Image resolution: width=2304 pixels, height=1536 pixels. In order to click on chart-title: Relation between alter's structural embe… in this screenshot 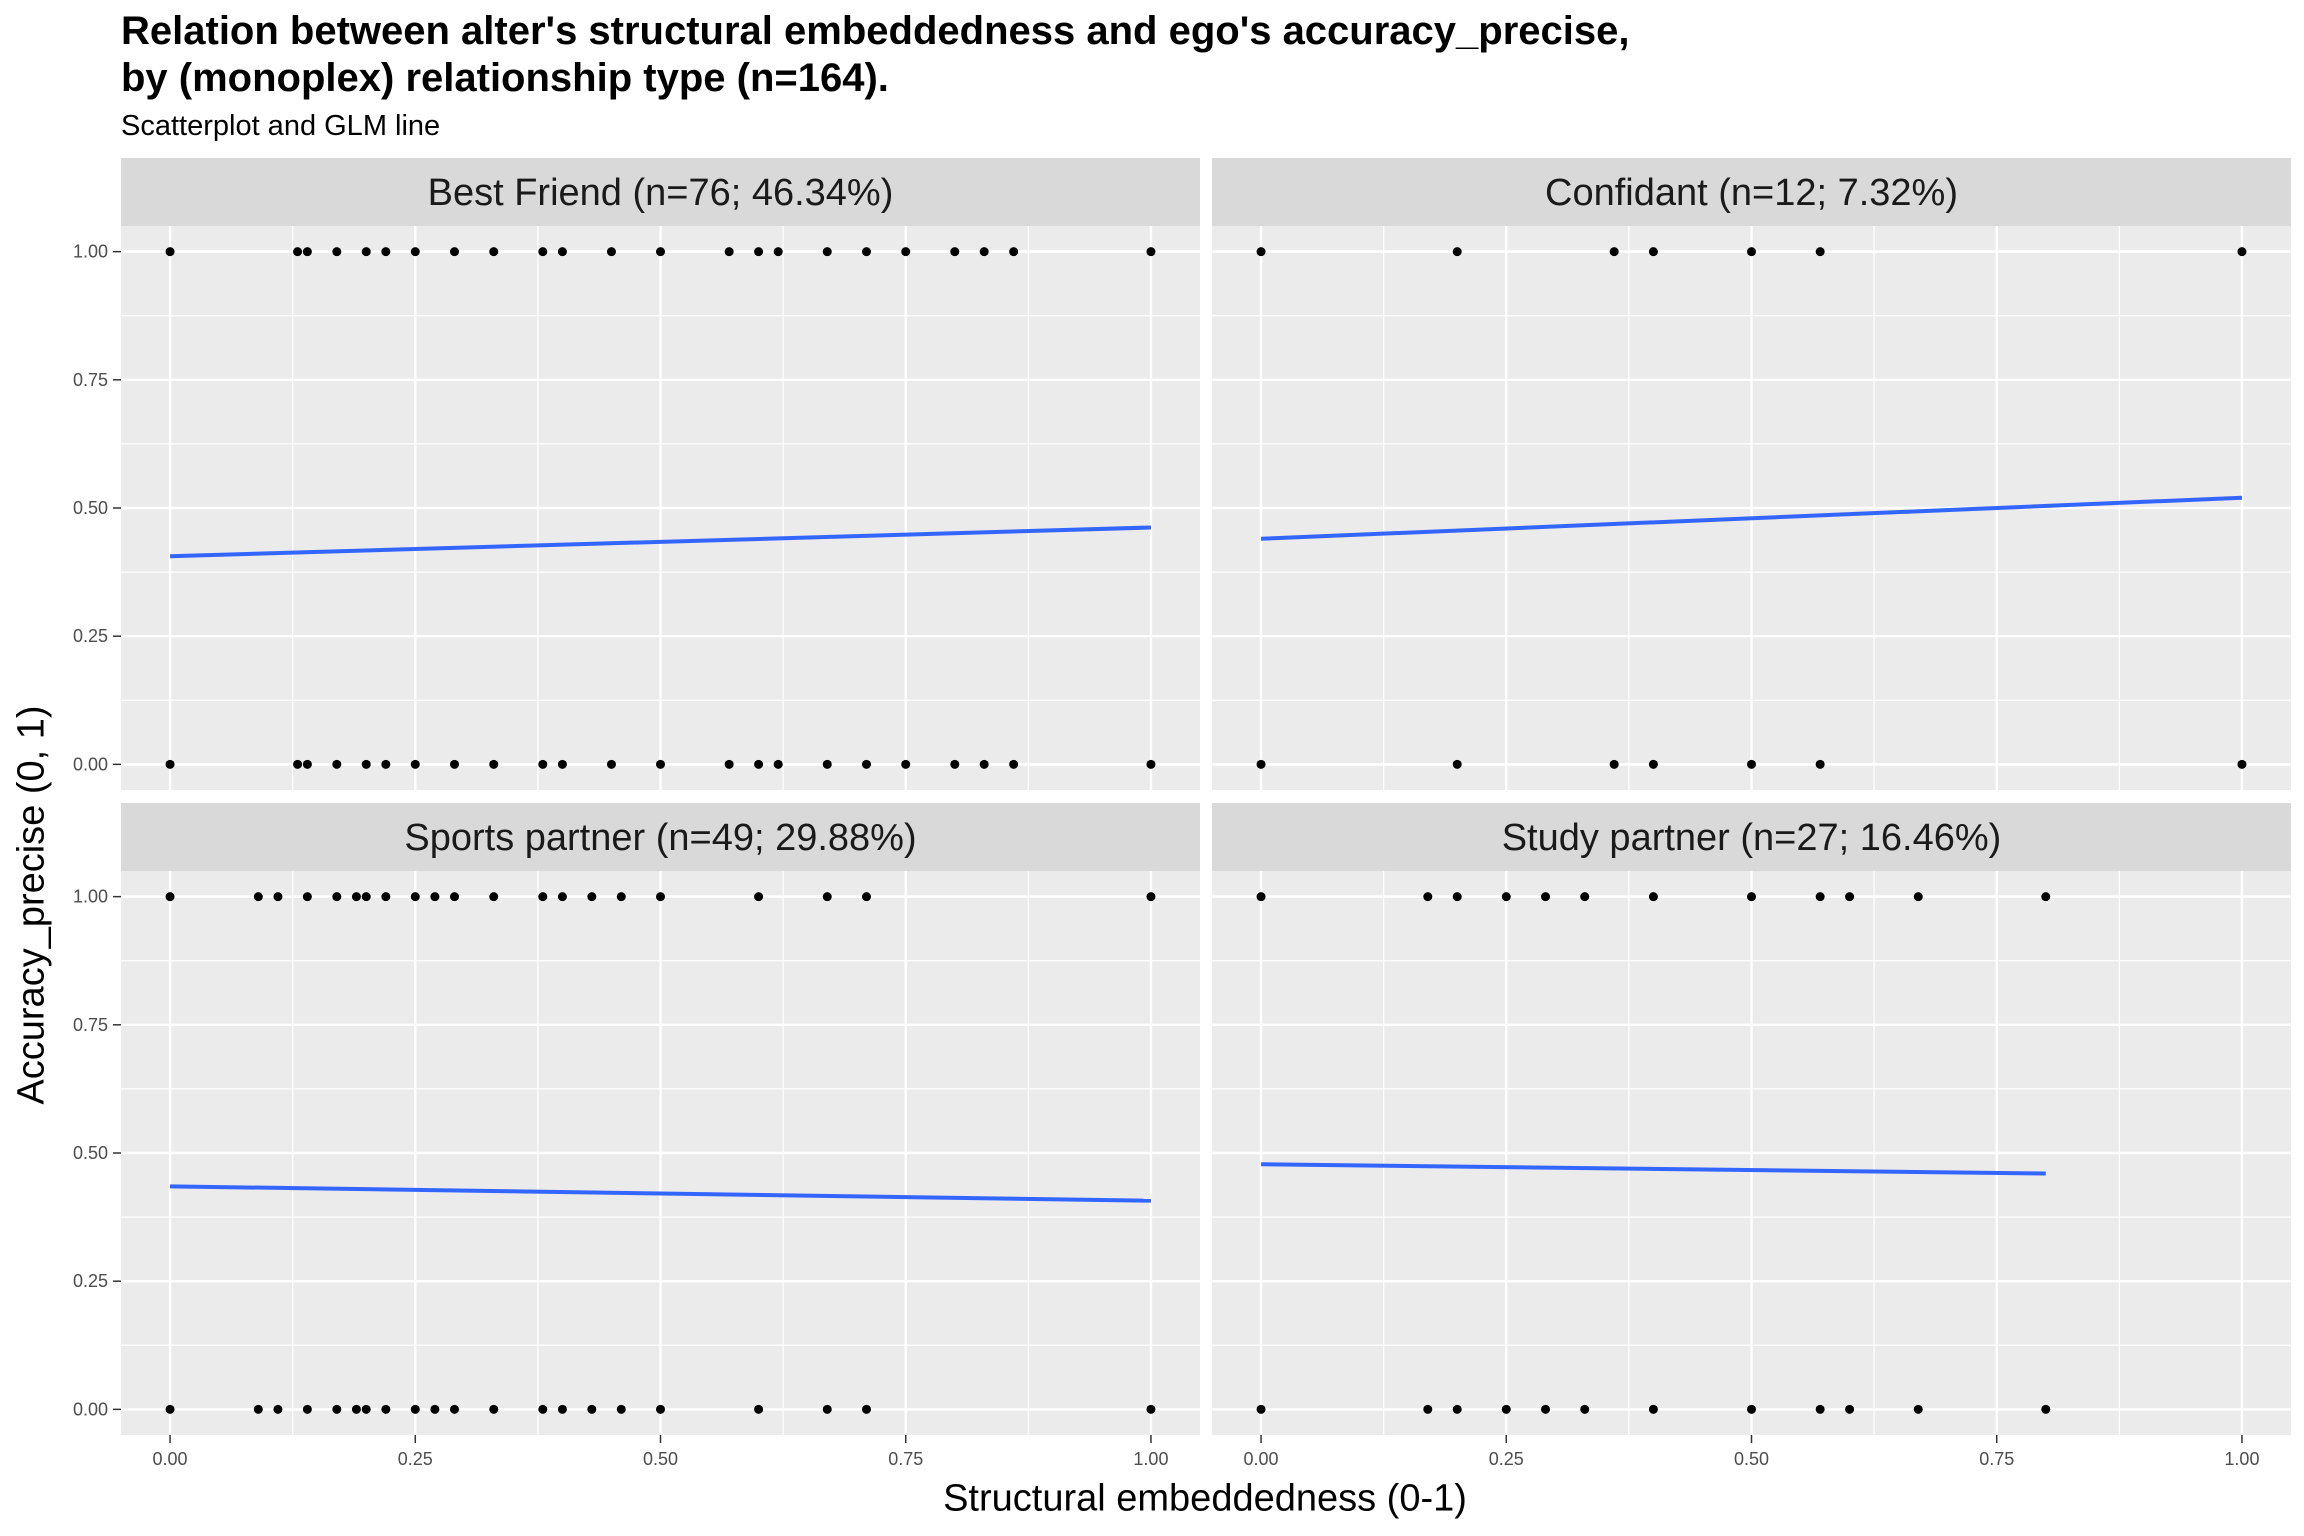, I will do `click(1196, 55)`.